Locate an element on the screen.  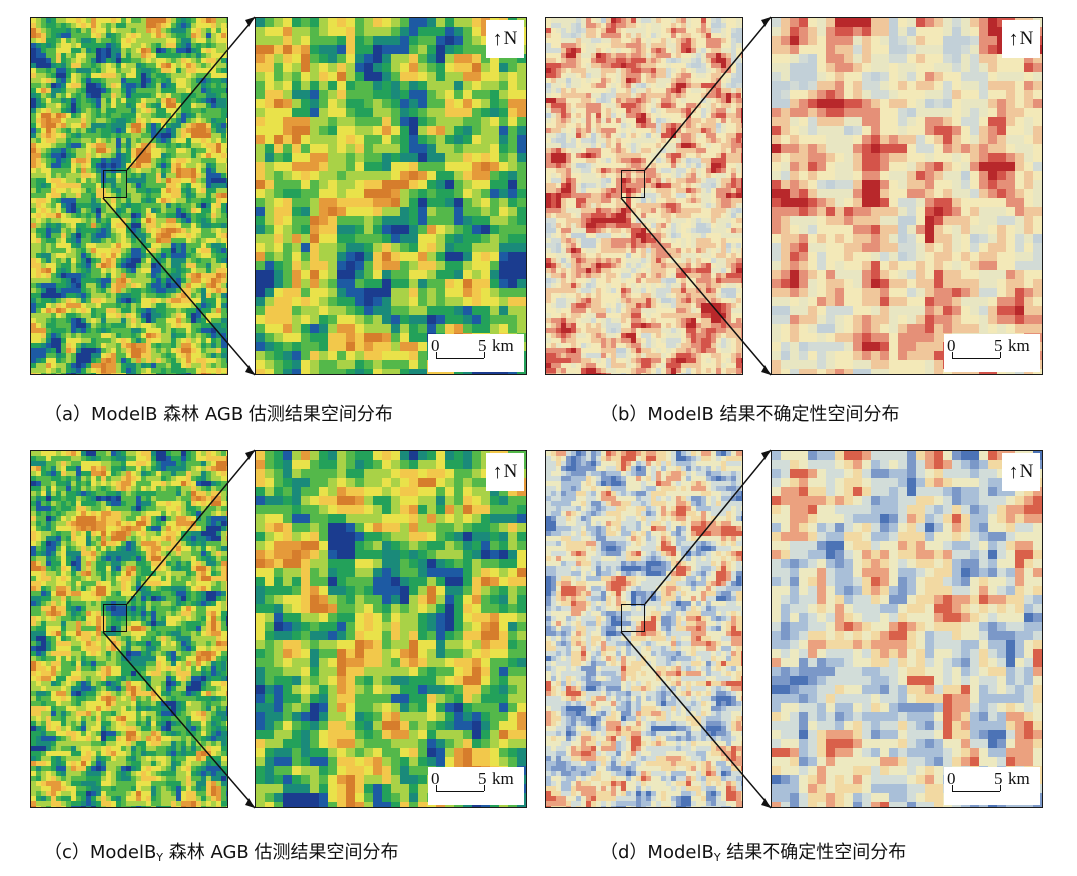
overview-map-c is located at coordinates (129, 629).